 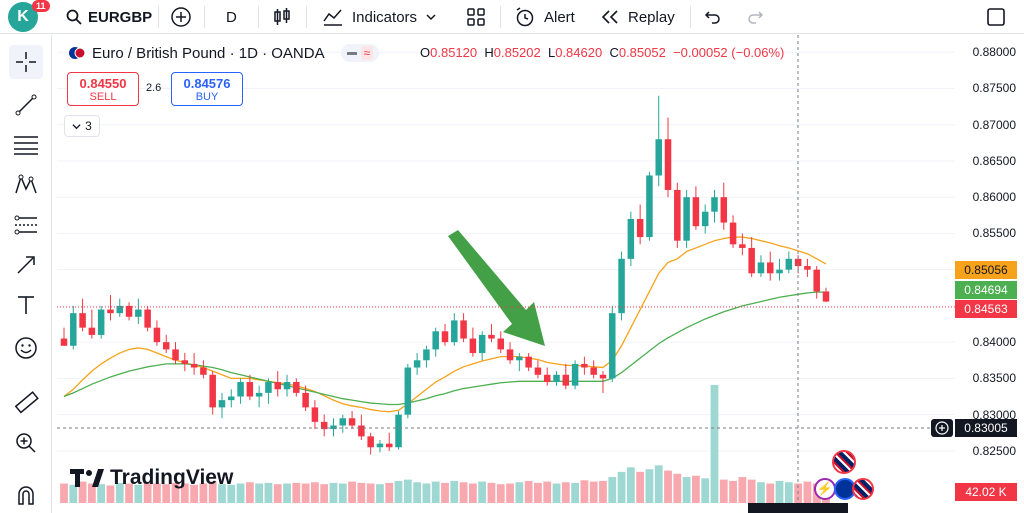 I want to click on pattern-tool, so click(x=26, y=185).